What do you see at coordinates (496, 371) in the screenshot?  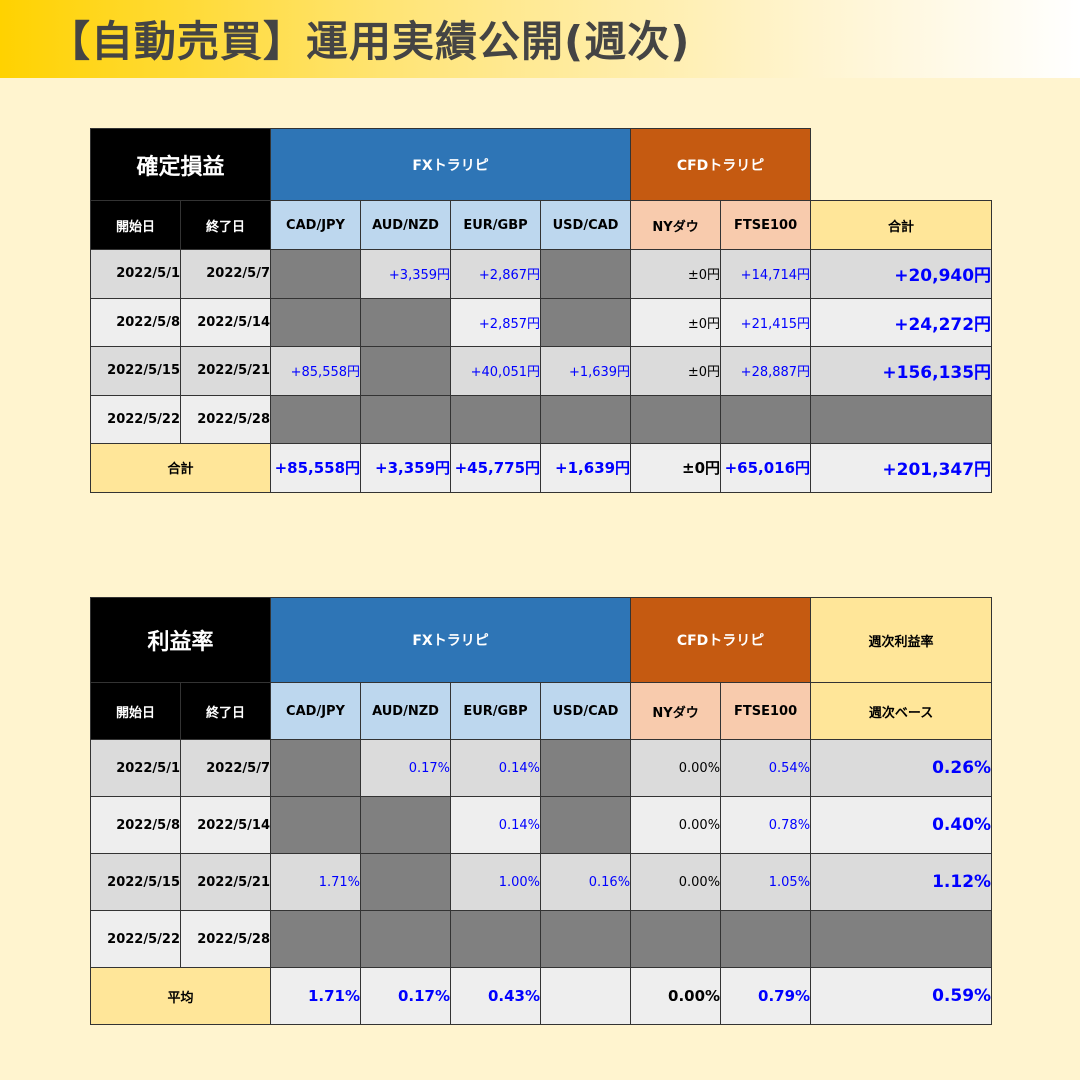 I see `value-cell: +40,051円` at bounding box center [496, 371].